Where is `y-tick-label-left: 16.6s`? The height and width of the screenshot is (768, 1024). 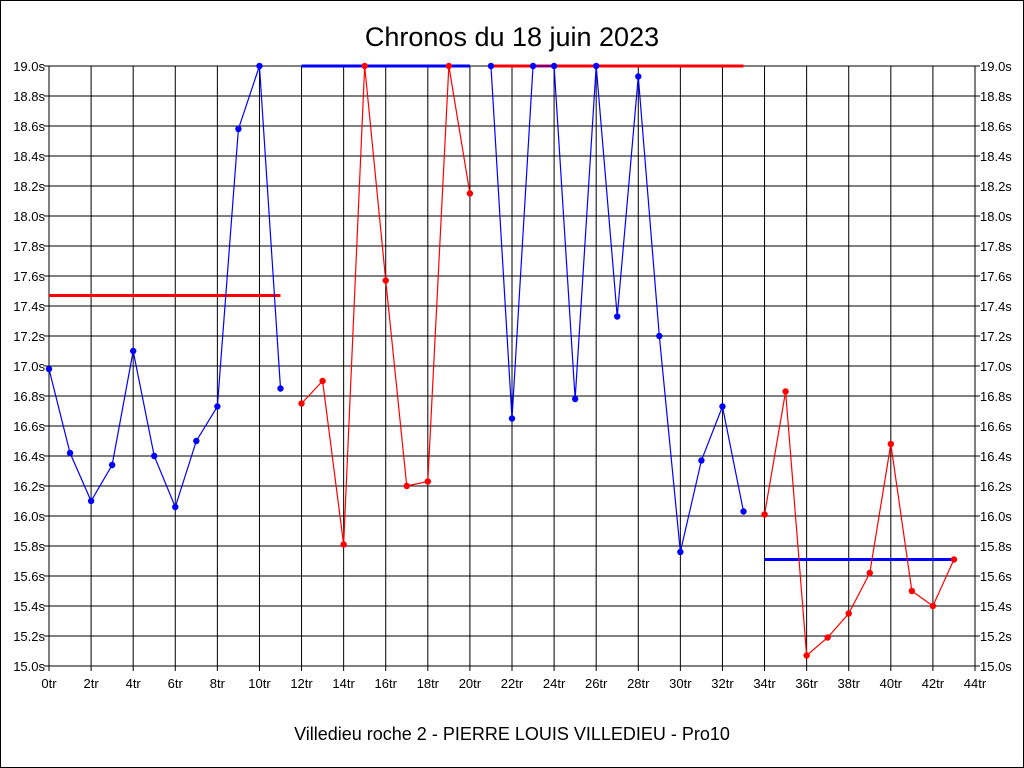 y-tick-label-left: 16.6s is located at coordinates (29, 426).